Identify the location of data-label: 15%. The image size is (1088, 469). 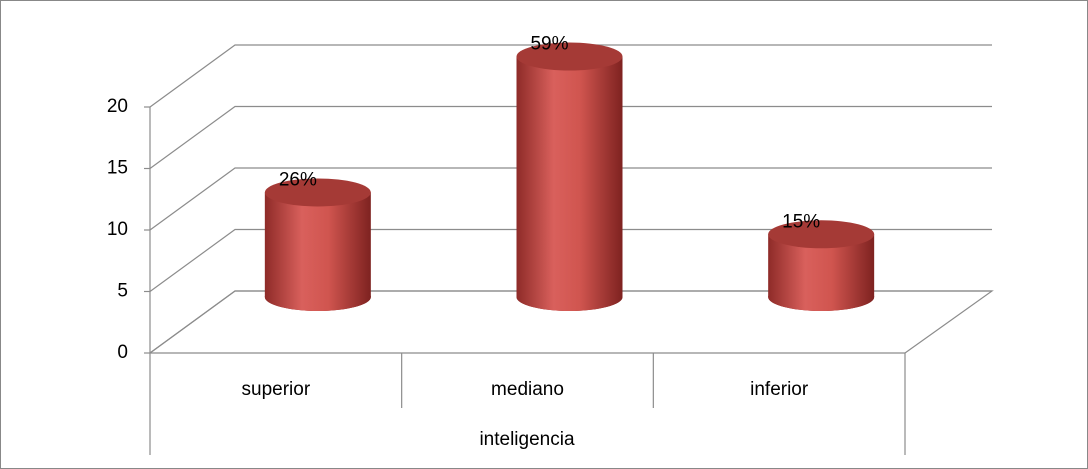
(801, 221).